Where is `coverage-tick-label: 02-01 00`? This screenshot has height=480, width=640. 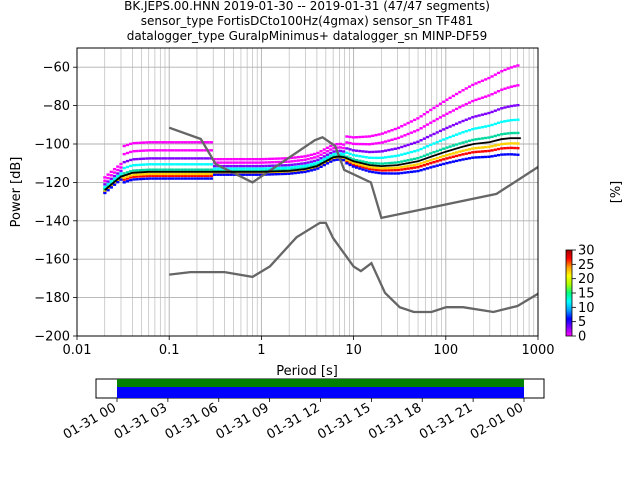
coverage-tick-label: 02-01 00 is located at coordinates (497, 421).